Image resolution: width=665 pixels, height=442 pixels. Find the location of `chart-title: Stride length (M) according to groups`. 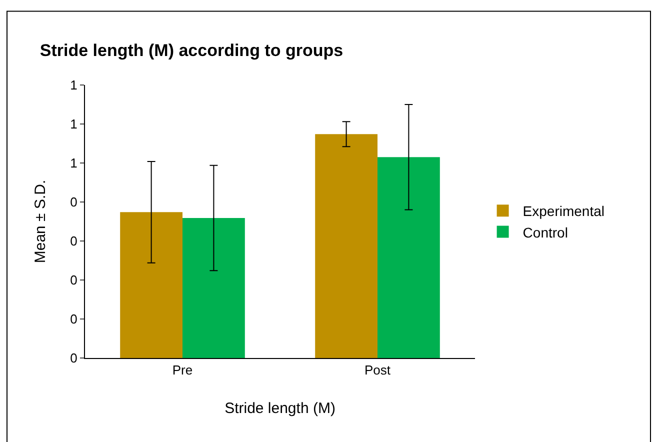

chart-title: Stride length (M) according to groups is located at coordinates (192, 50).